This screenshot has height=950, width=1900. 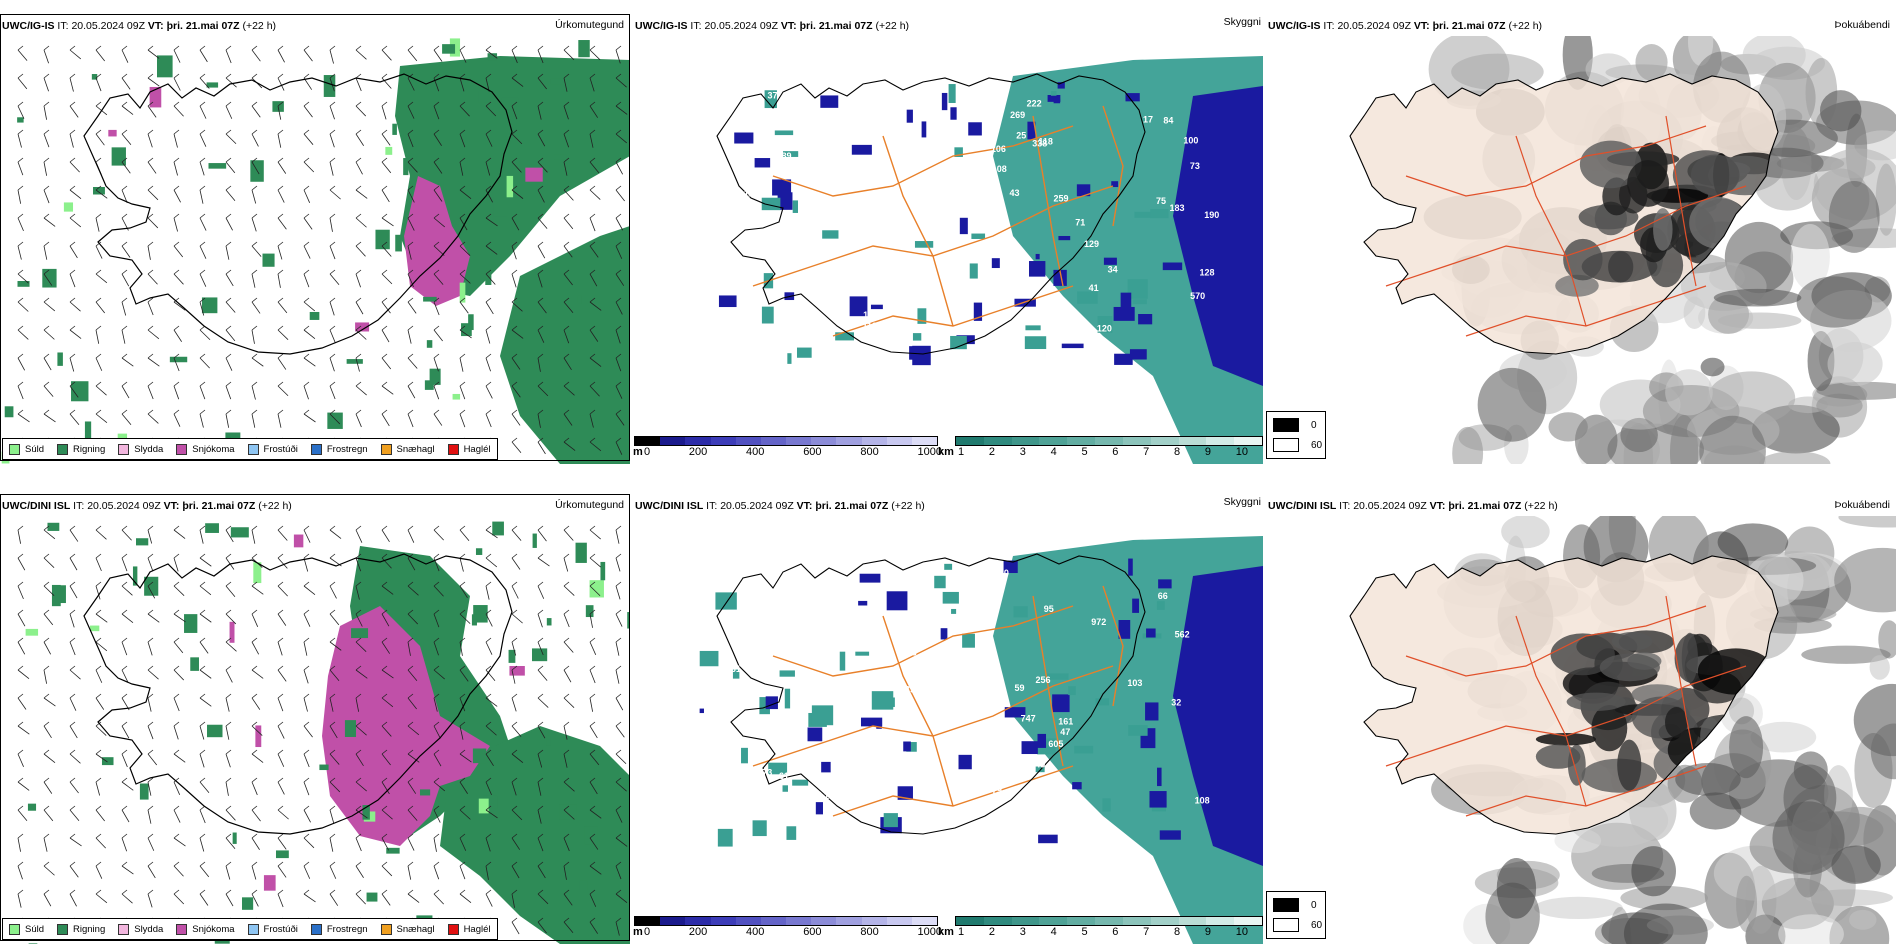 I want to click on legend-item: Frostúði, so click(x=272, y=929).